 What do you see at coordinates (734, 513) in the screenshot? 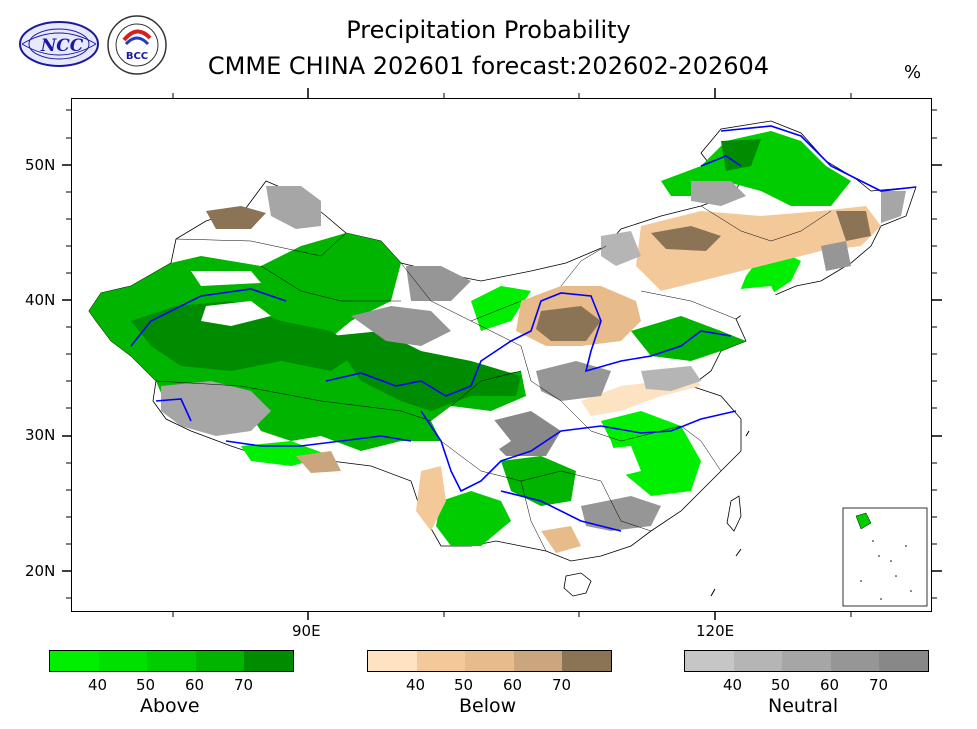
I see `taiwan-island` at bounding box center [734, 513].